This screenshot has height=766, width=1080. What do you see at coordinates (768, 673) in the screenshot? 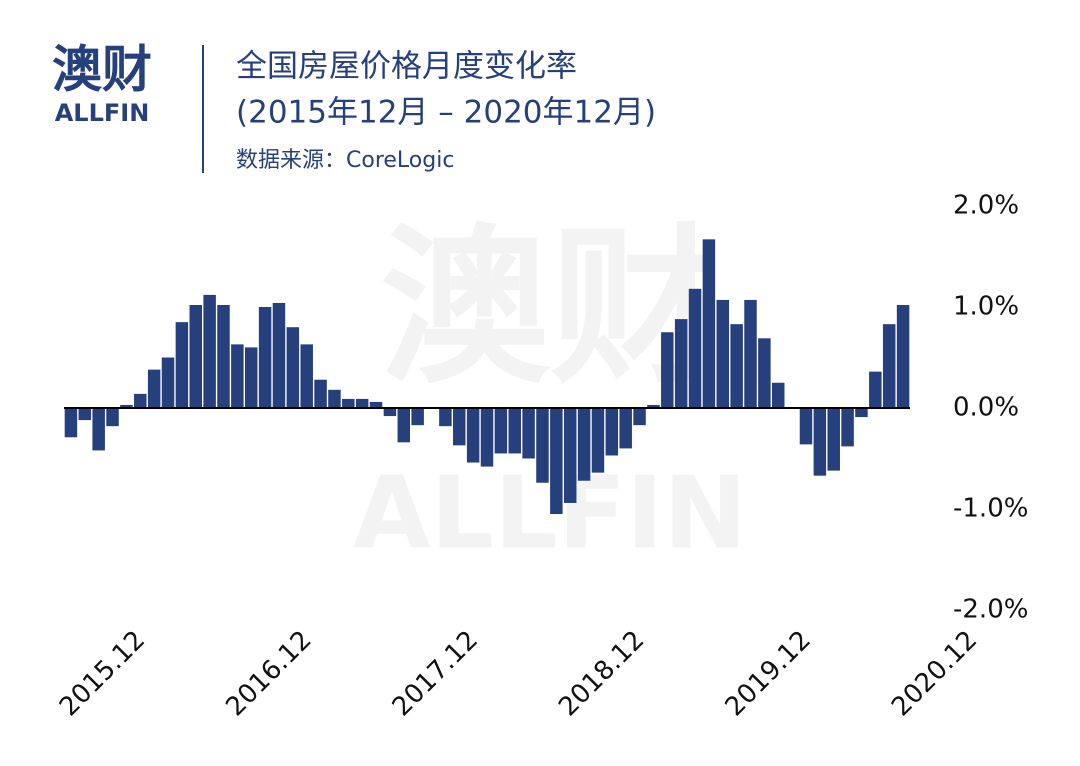
I see `x-tick-label: 2019.12` at bounding box center [768, 673].